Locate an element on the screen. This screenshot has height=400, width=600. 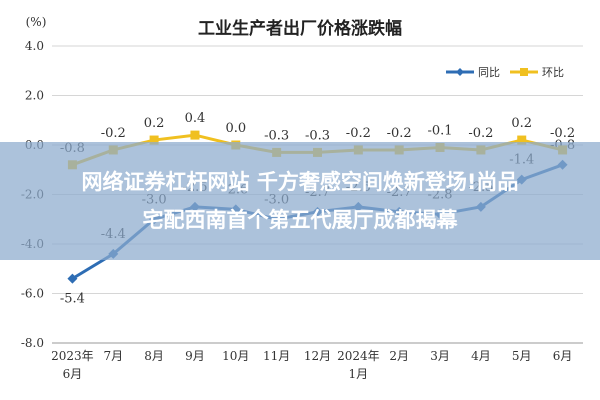
x-tick-label: 8月 is located at coordinates (154, 356).